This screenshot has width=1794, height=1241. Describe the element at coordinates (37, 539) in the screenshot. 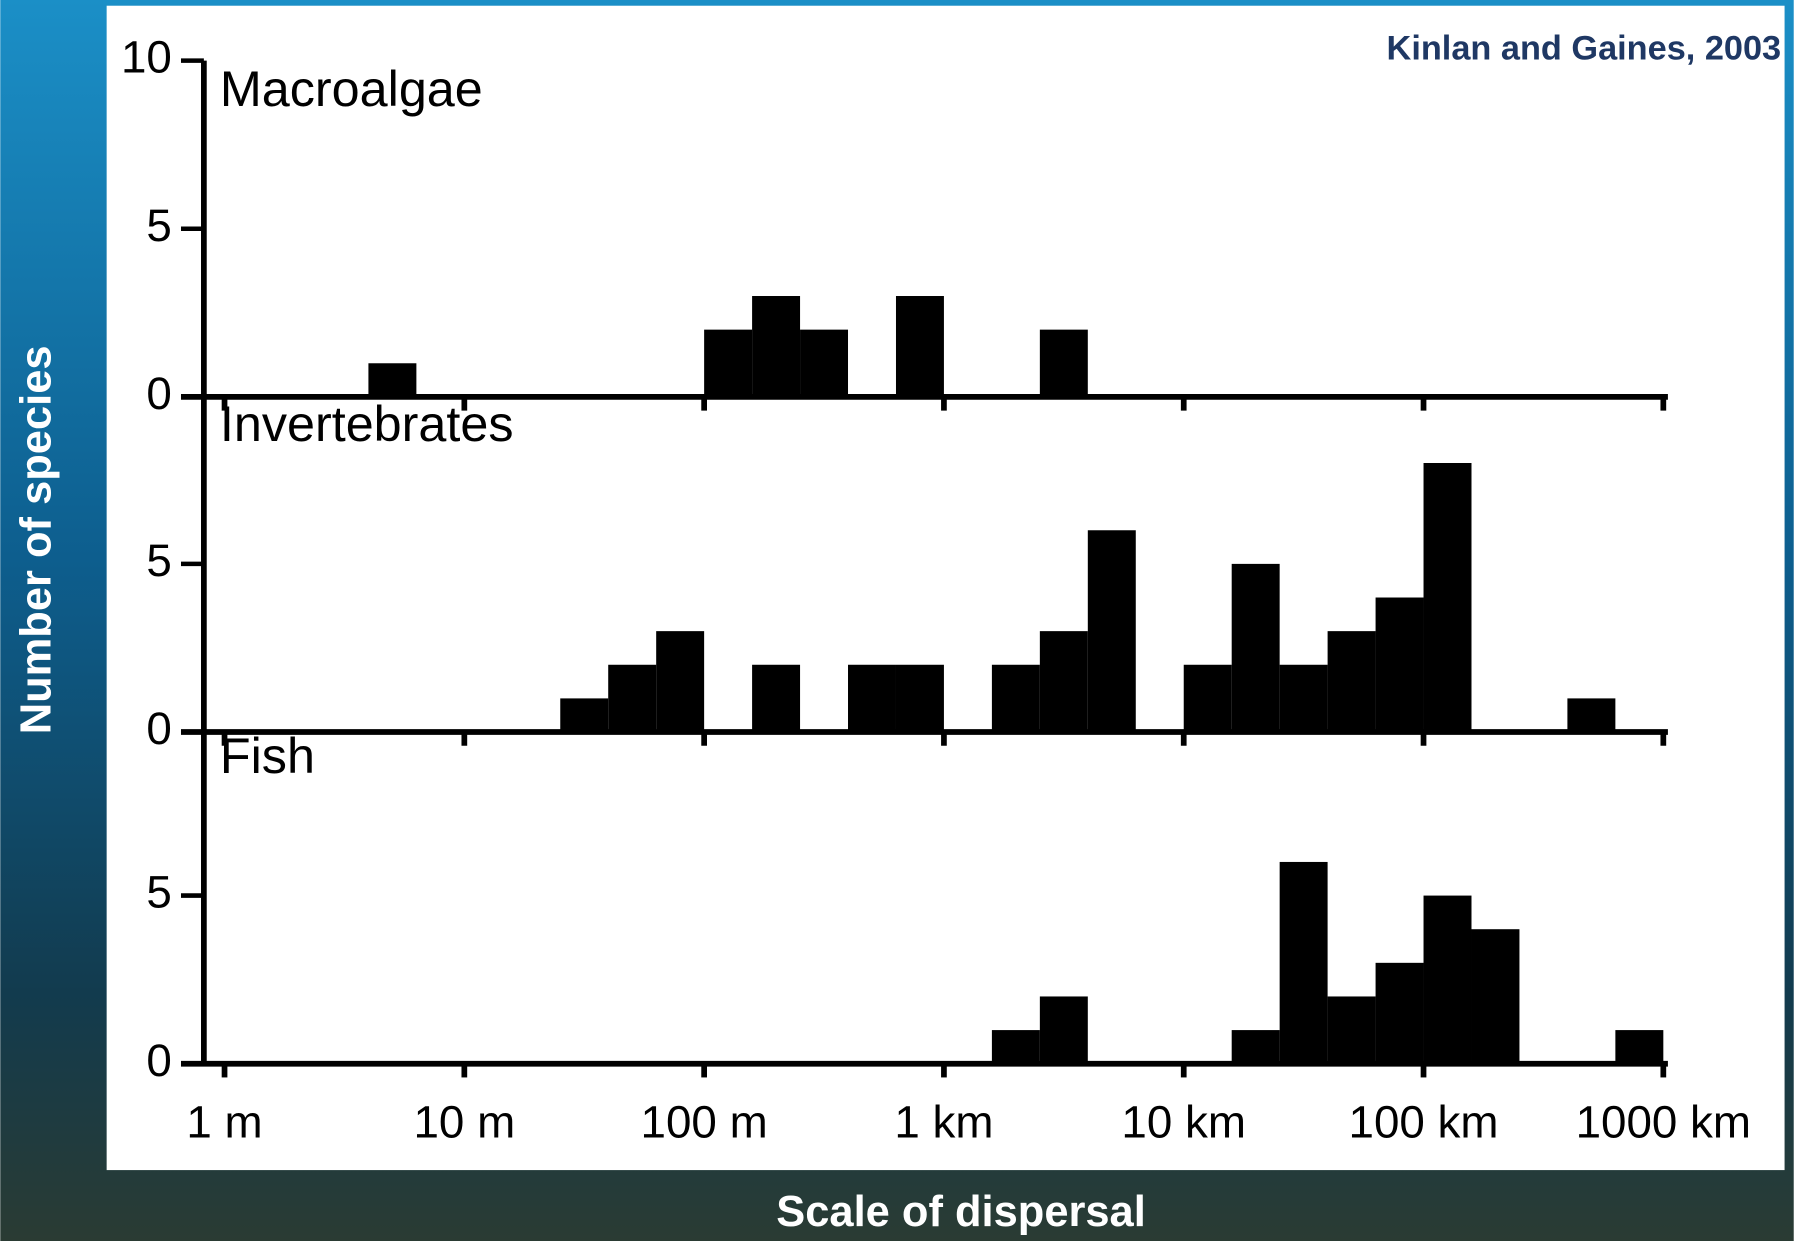

I see `y-axis-label: Number of species` at that location.